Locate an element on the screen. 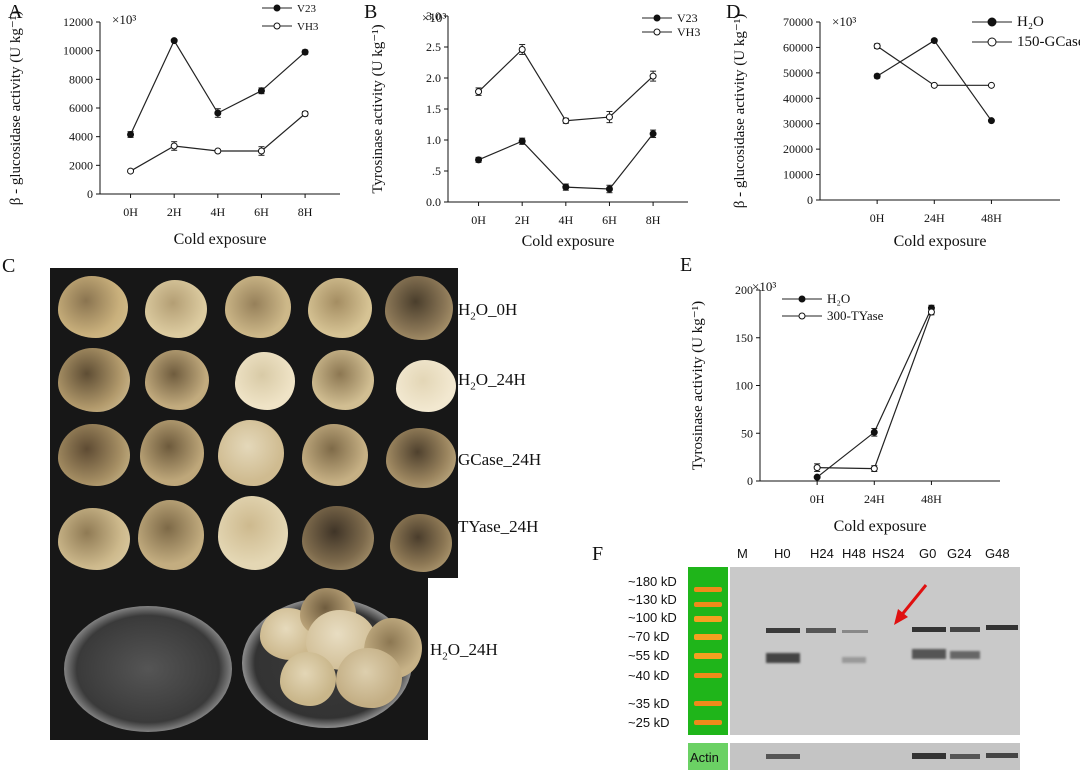 Image resolution: width=1080 pixels, height=773 pixels. y-tick-label: 50000 is located at coordinates (798, 73).